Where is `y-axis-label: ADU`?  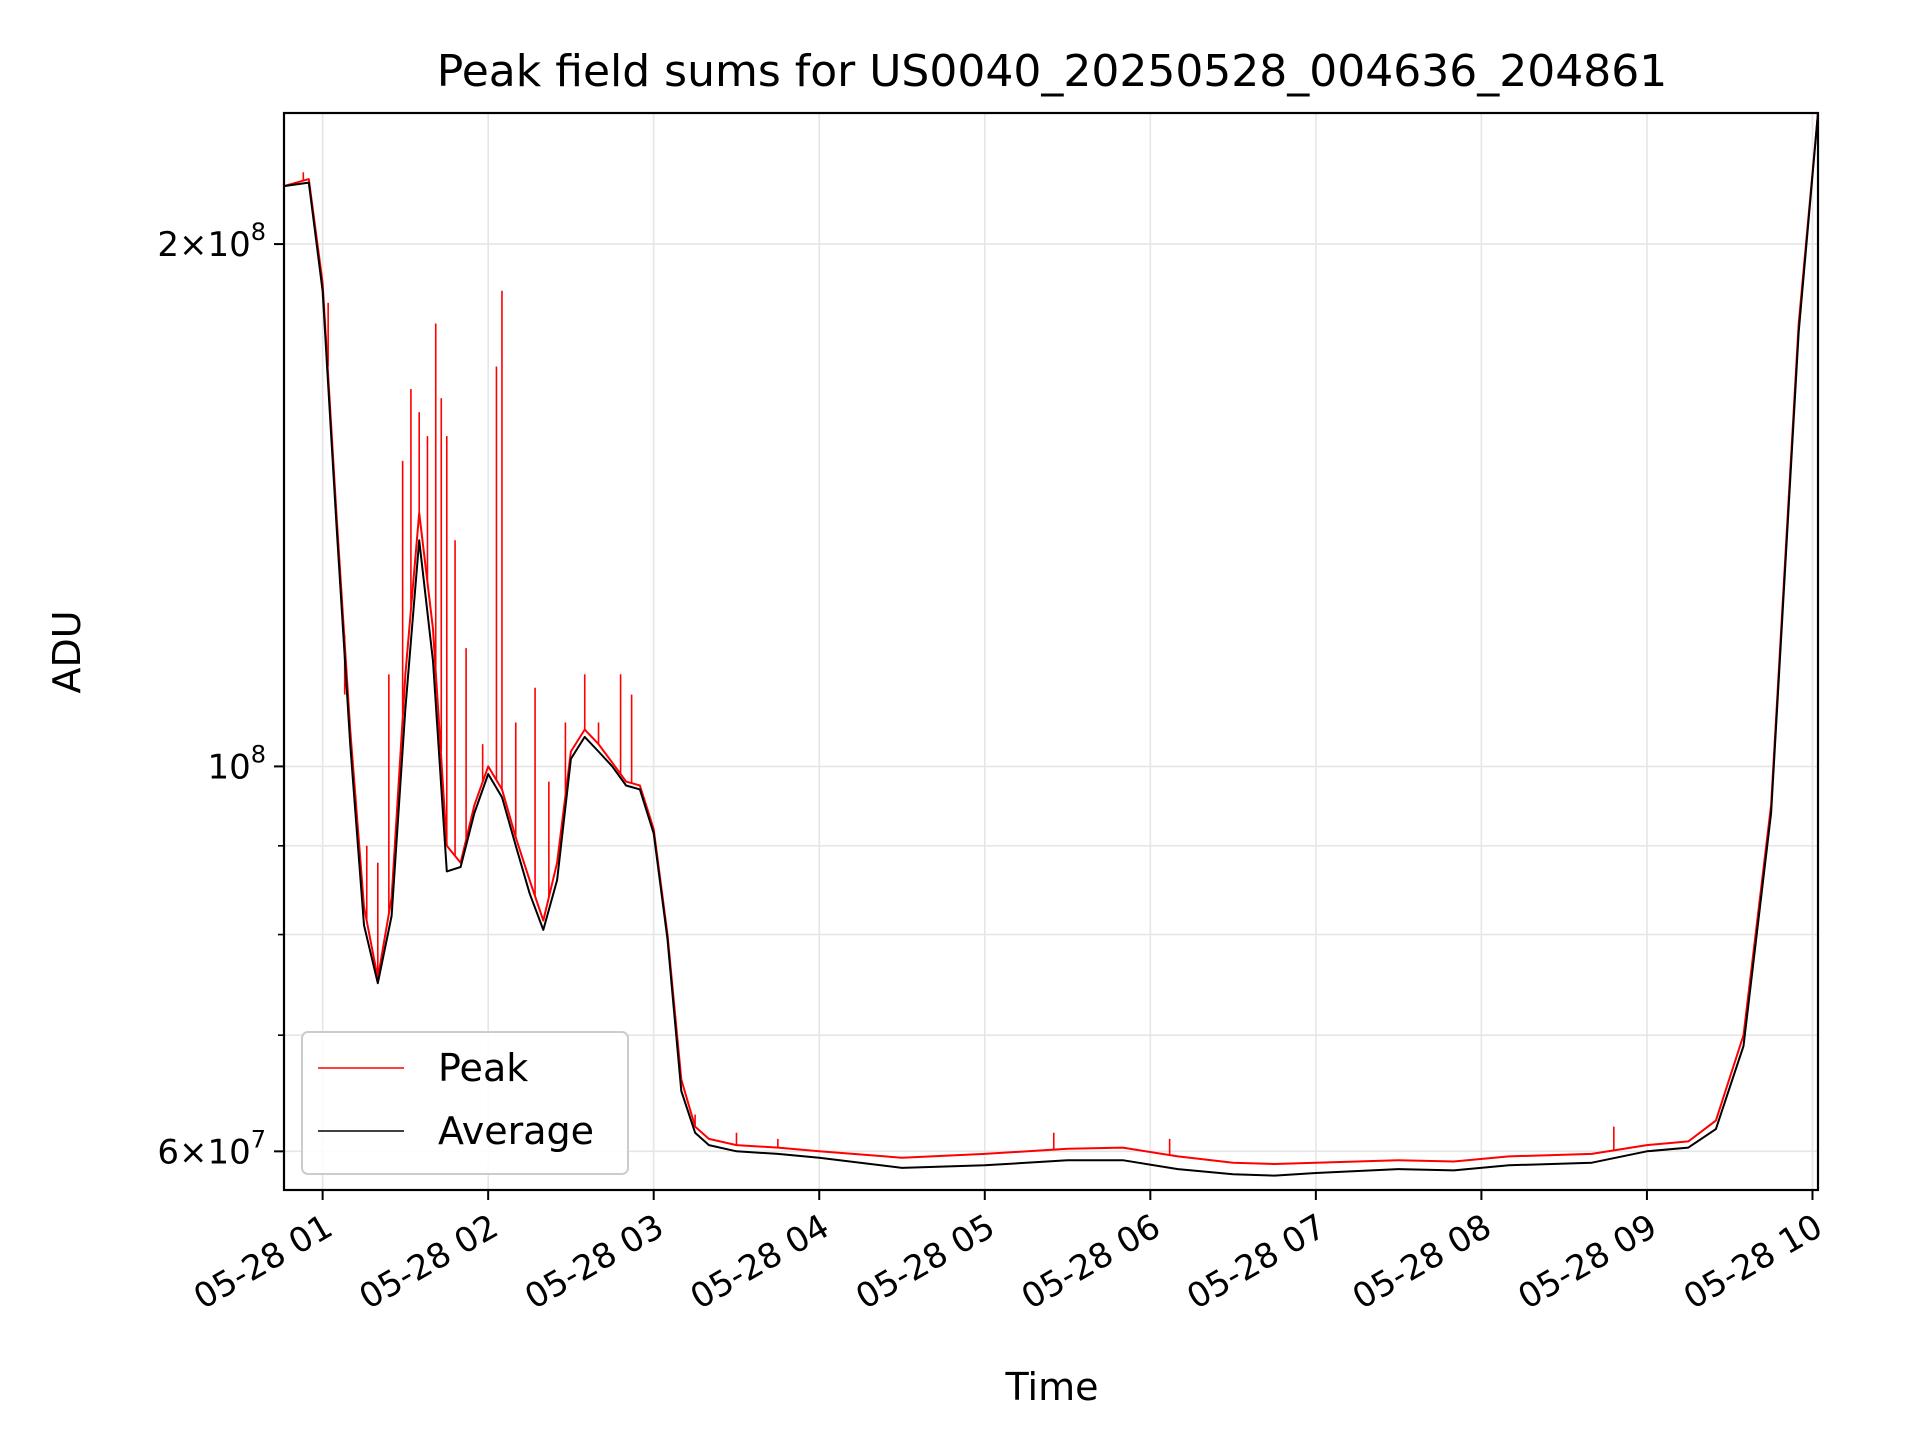
y-axis-label: ADU is located at coordinates (67, 651).